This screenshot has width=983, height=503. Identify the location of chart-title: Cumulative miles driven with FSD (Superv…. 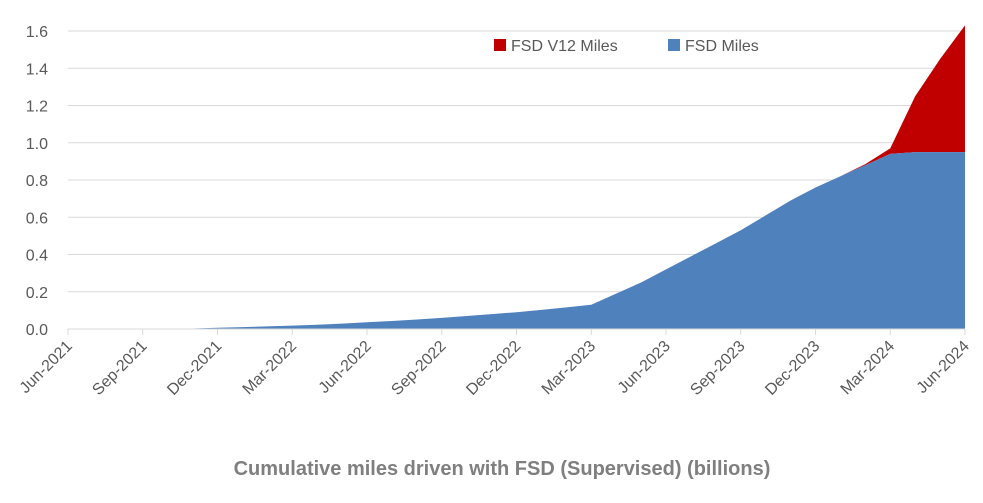
(502, 469).